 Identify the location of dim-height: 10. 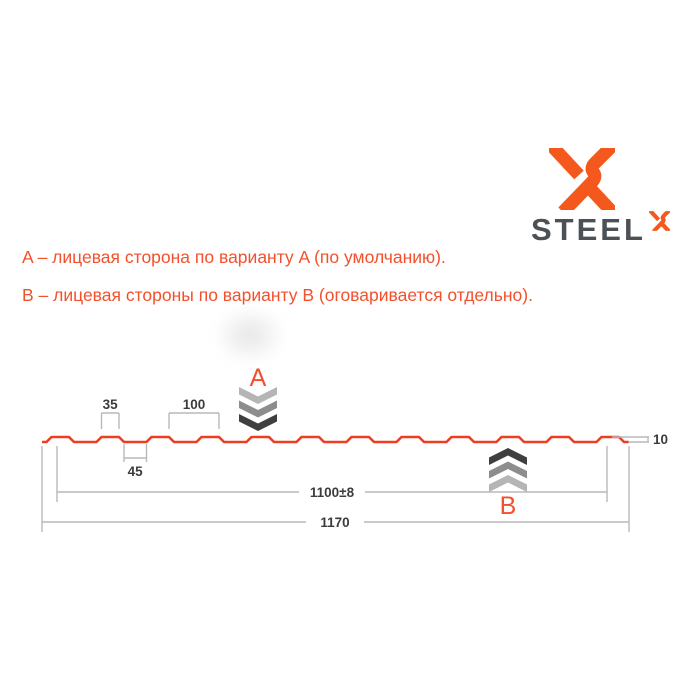
(640, 439).